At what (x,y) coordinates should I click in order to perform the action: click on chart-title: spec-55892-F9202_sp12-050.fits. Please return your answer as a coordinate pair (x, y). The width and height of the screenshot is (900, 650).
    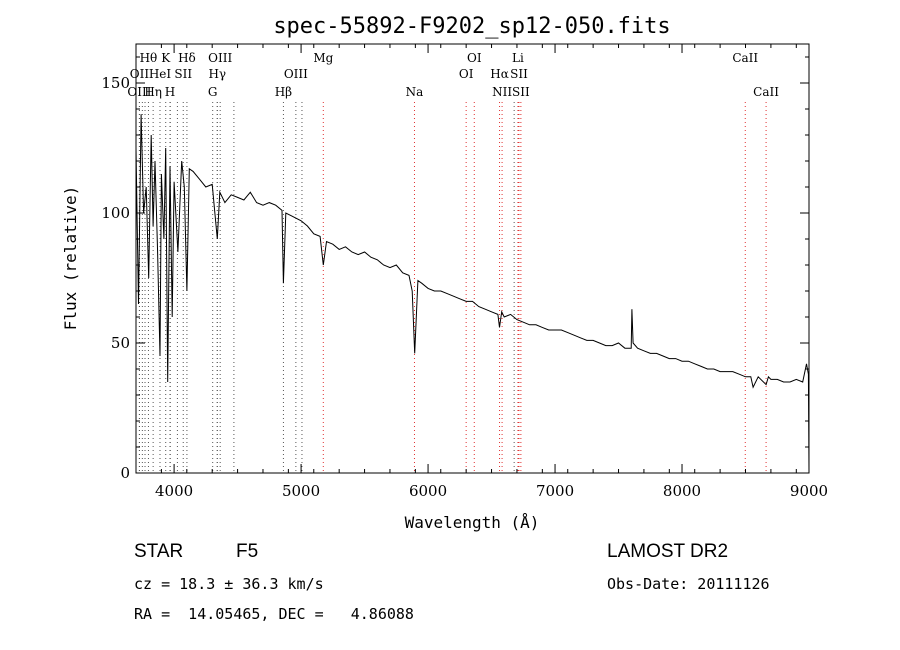
    Looking at the image, I should click on (471, 26).